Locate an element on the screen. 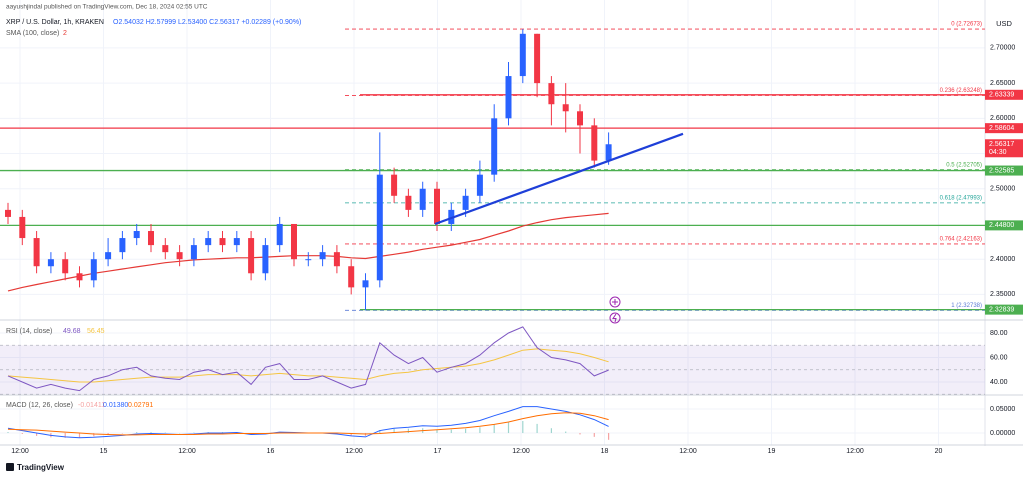  y-tick-label: 2.60000 is located at coordinates (1002, 118).